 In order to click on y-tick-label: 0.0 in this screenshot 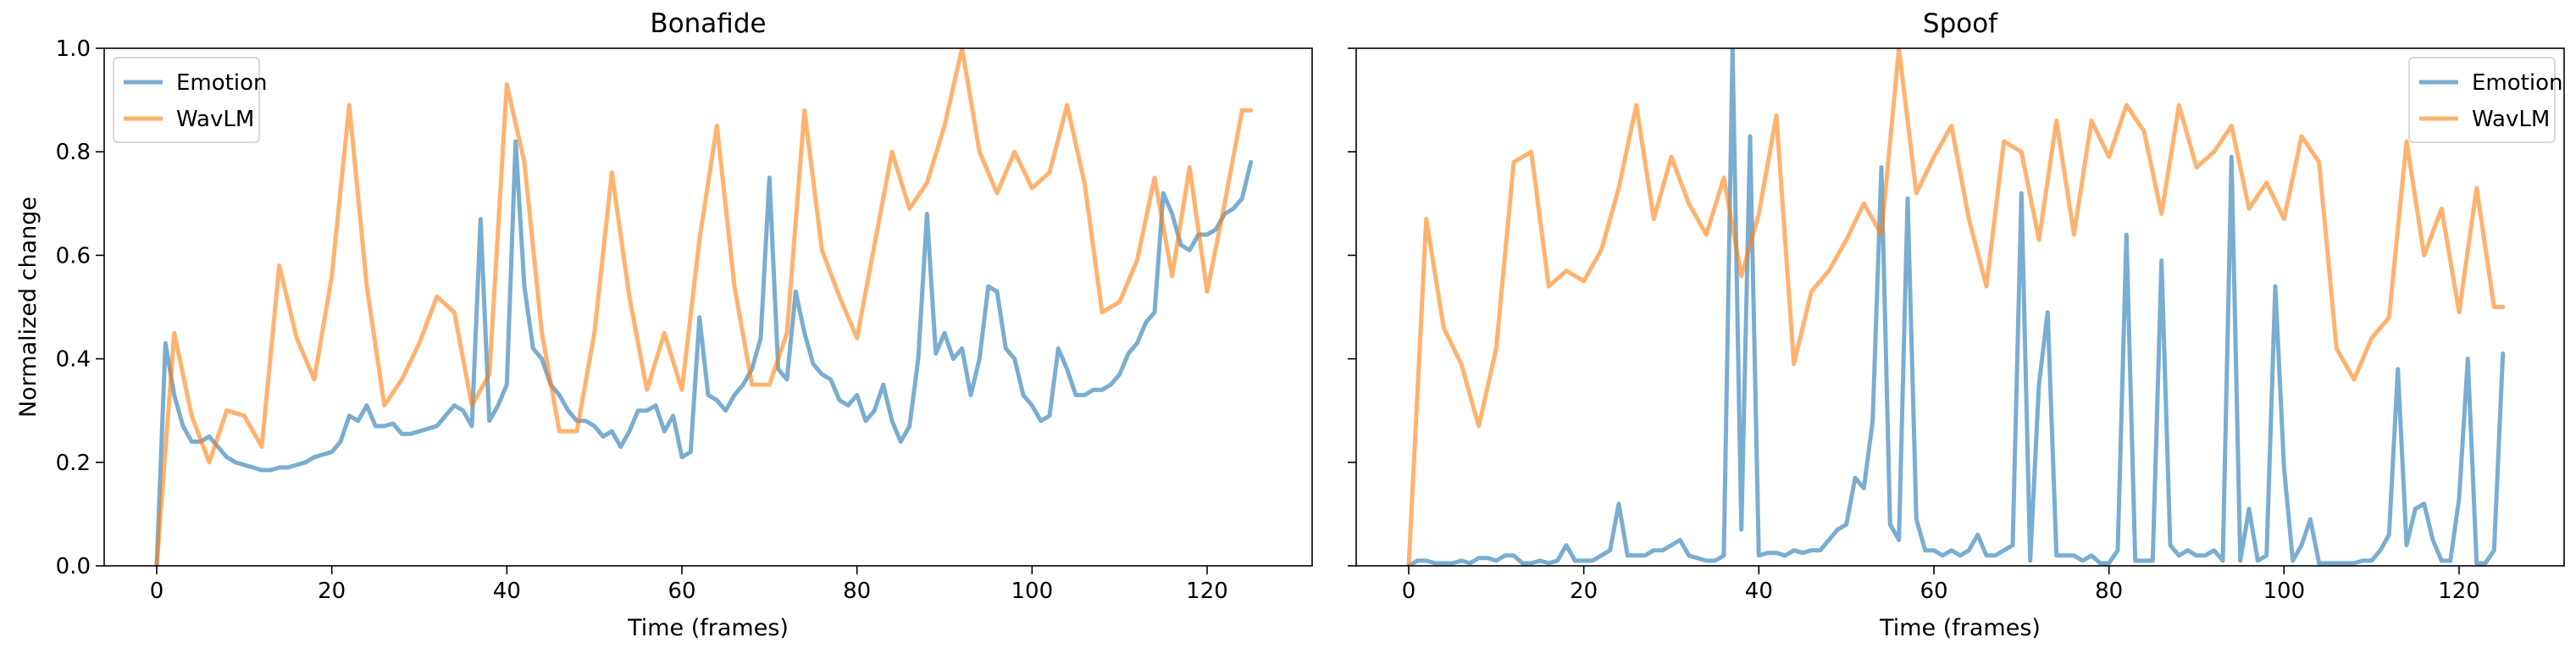, I will do `click(73, 566)`.